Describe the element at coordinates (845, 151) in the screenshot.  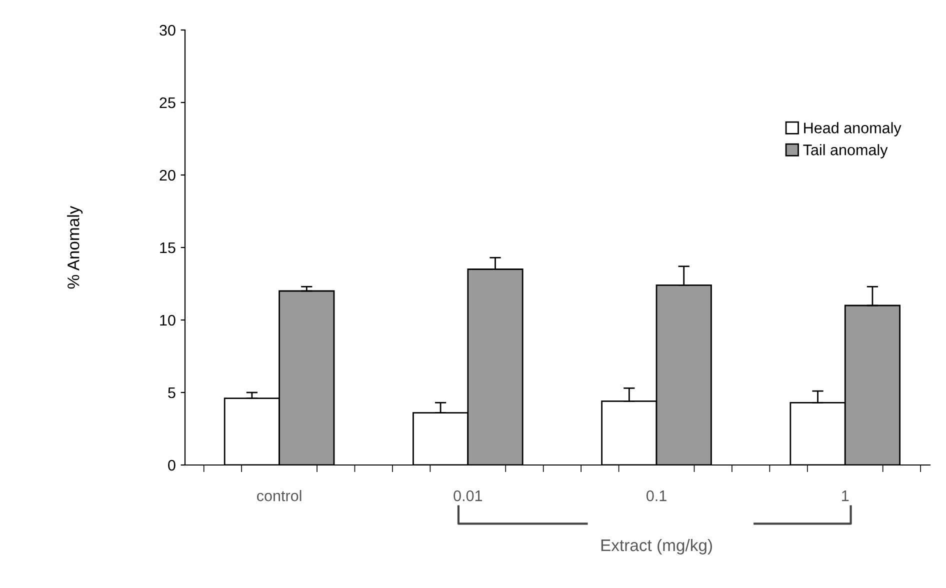
I see `legend-label: Tail anomaly` at that location.